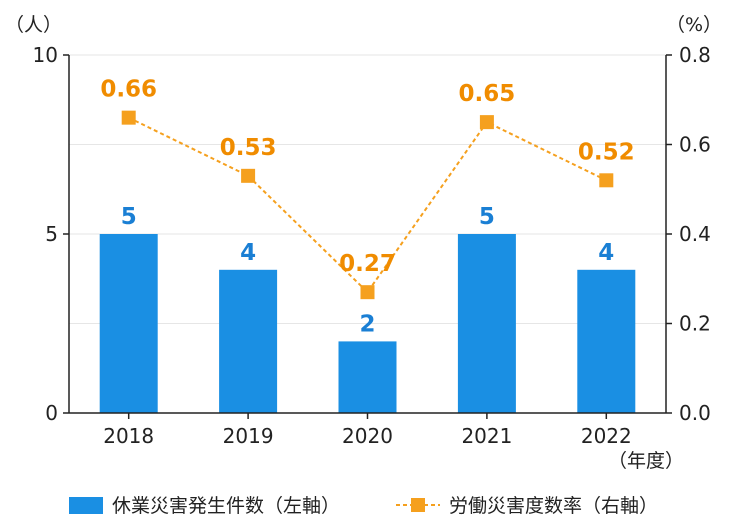 The width and height of the screenshot is (740, 520). What do you see at coordinates (695, 55) in the screenshot?
I see `right-tick-label: 0.8` at bounding box center [695, 55].